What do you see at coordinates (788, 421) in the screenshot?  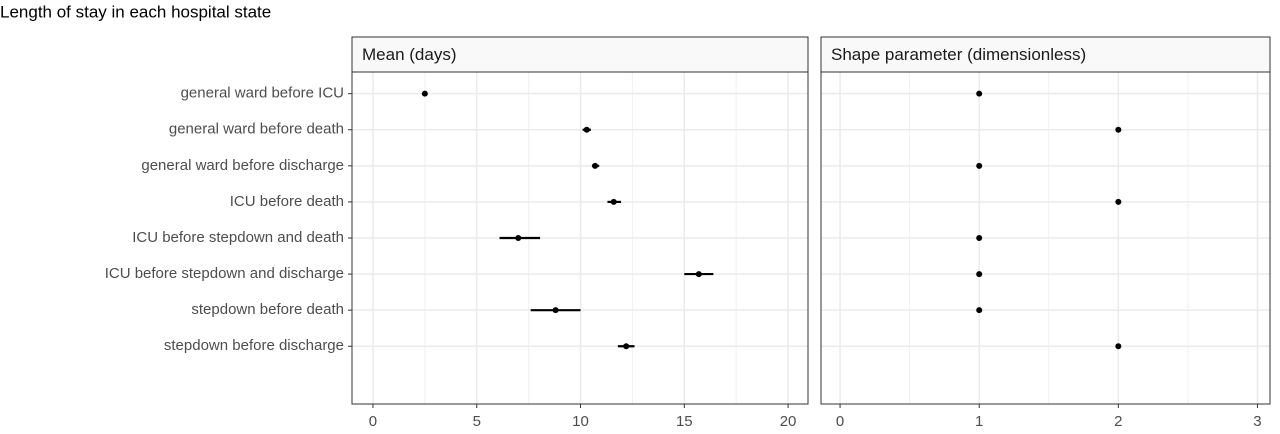 I see `x-tick-label: 20` at bounding box center [788, 421].